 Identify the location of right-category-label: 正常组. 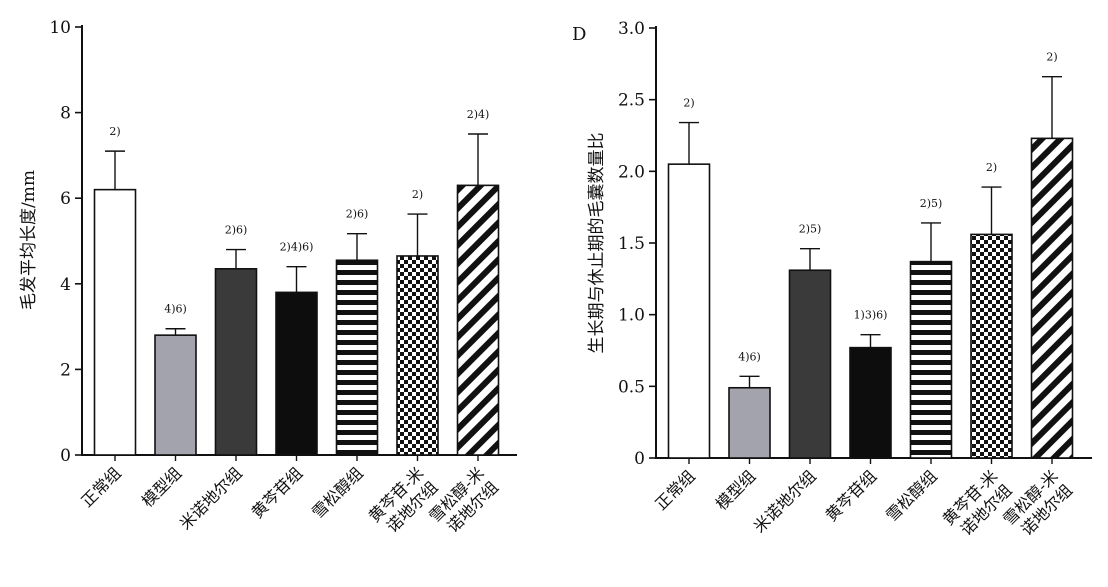
(674, 489).